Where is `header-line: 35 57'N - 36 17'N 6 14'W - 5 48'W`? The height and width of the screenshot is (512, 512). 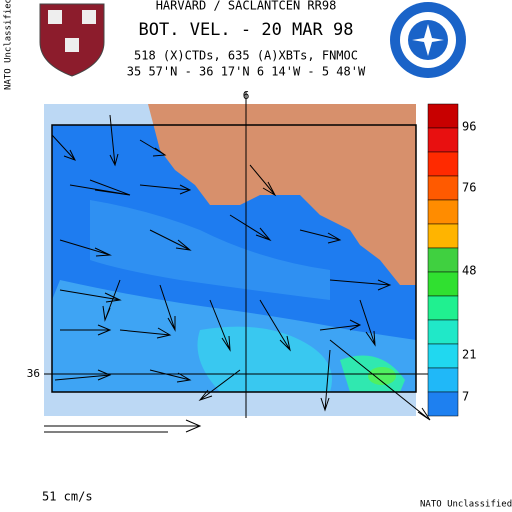
header-line: 35 57'N - 36 17'N 6 14'W - 5 48'W is located at coordinates (246, 72).